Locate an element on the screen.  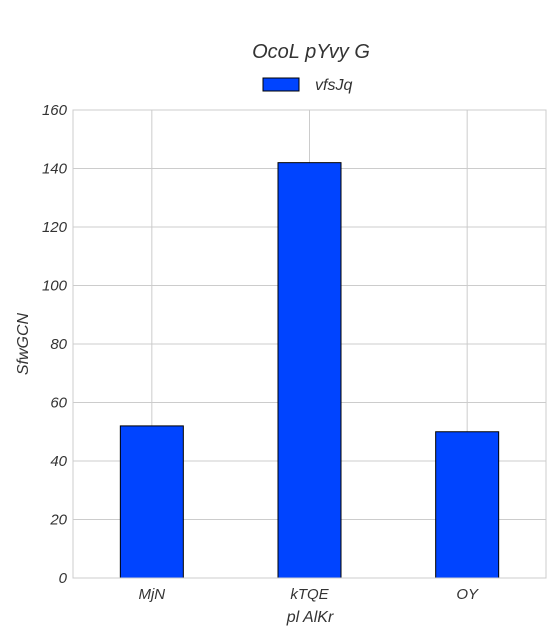
y-tick-label: 20 is located at coordinates (58, 520).